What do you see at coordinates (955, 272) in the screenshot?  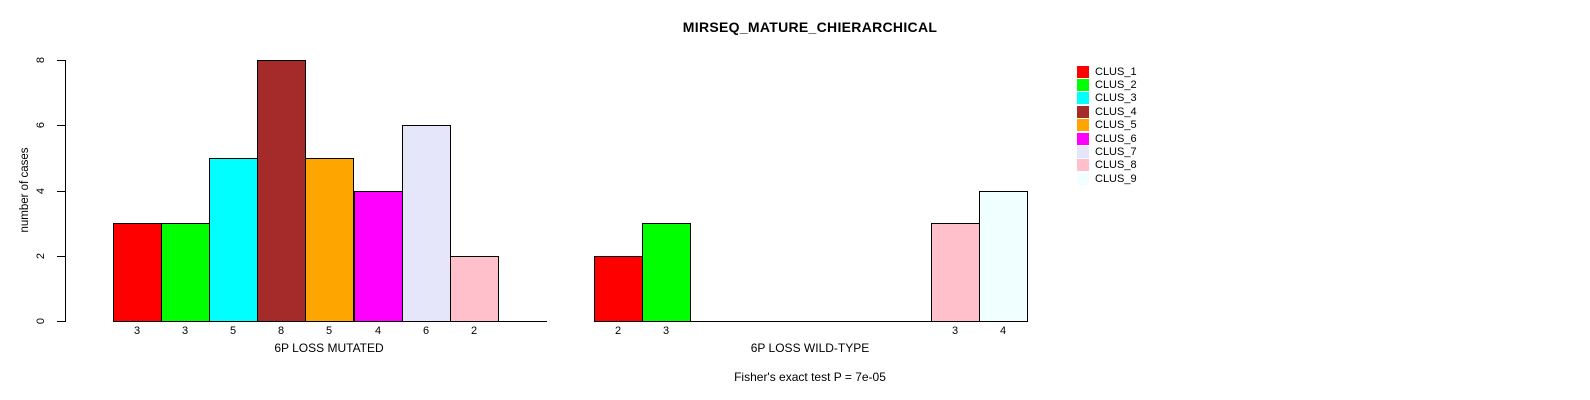 I see `bar-clus_8-group2` at bounding box center [955, 272].